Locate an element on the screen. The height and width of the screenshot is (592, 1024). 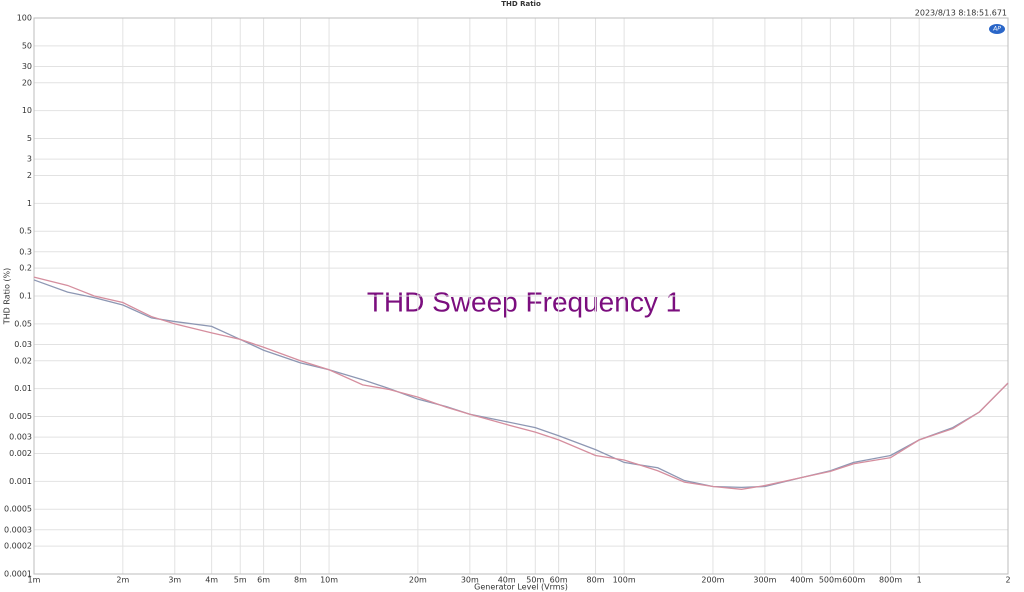
x-tick-label: 800m is located at coordinates (890, 580).